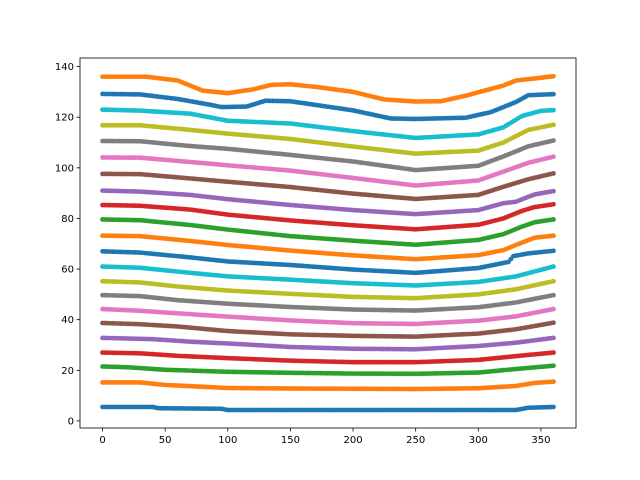 This screenshot has width=640, height=480. What do you see at coordinates (353, 440) in the screenshot?
I see `x-tick-label: 200` at bounding box center [353, 440].